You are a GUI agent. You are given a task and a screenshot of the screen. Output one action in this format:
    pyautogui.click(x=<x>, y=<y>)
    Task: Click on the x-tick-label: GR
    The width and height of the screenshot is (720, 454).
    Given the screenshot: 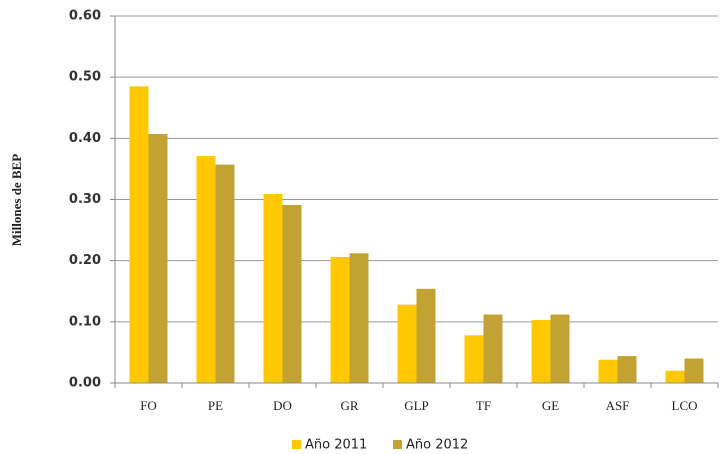 What is the action you would take?
    pyautogui.click(x=349, y=405)
    